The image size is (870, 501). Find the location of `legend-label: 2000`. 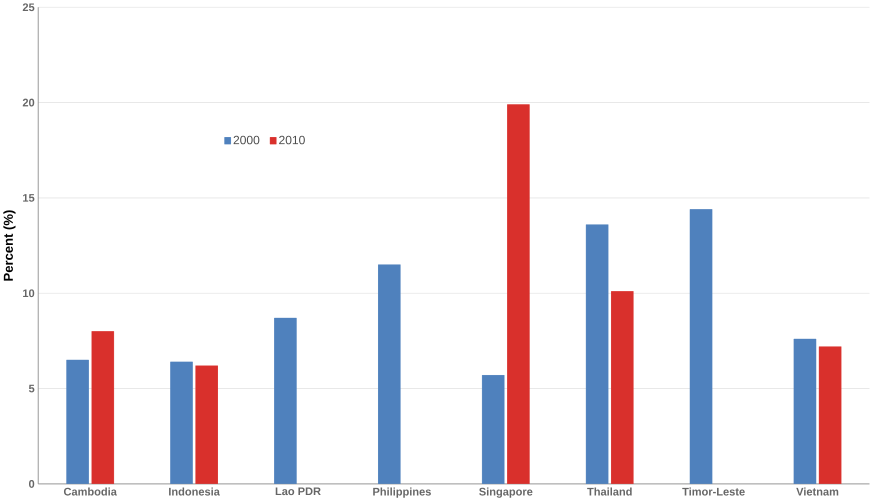

legend-label: 2000 is located at coordinates (247, 140).